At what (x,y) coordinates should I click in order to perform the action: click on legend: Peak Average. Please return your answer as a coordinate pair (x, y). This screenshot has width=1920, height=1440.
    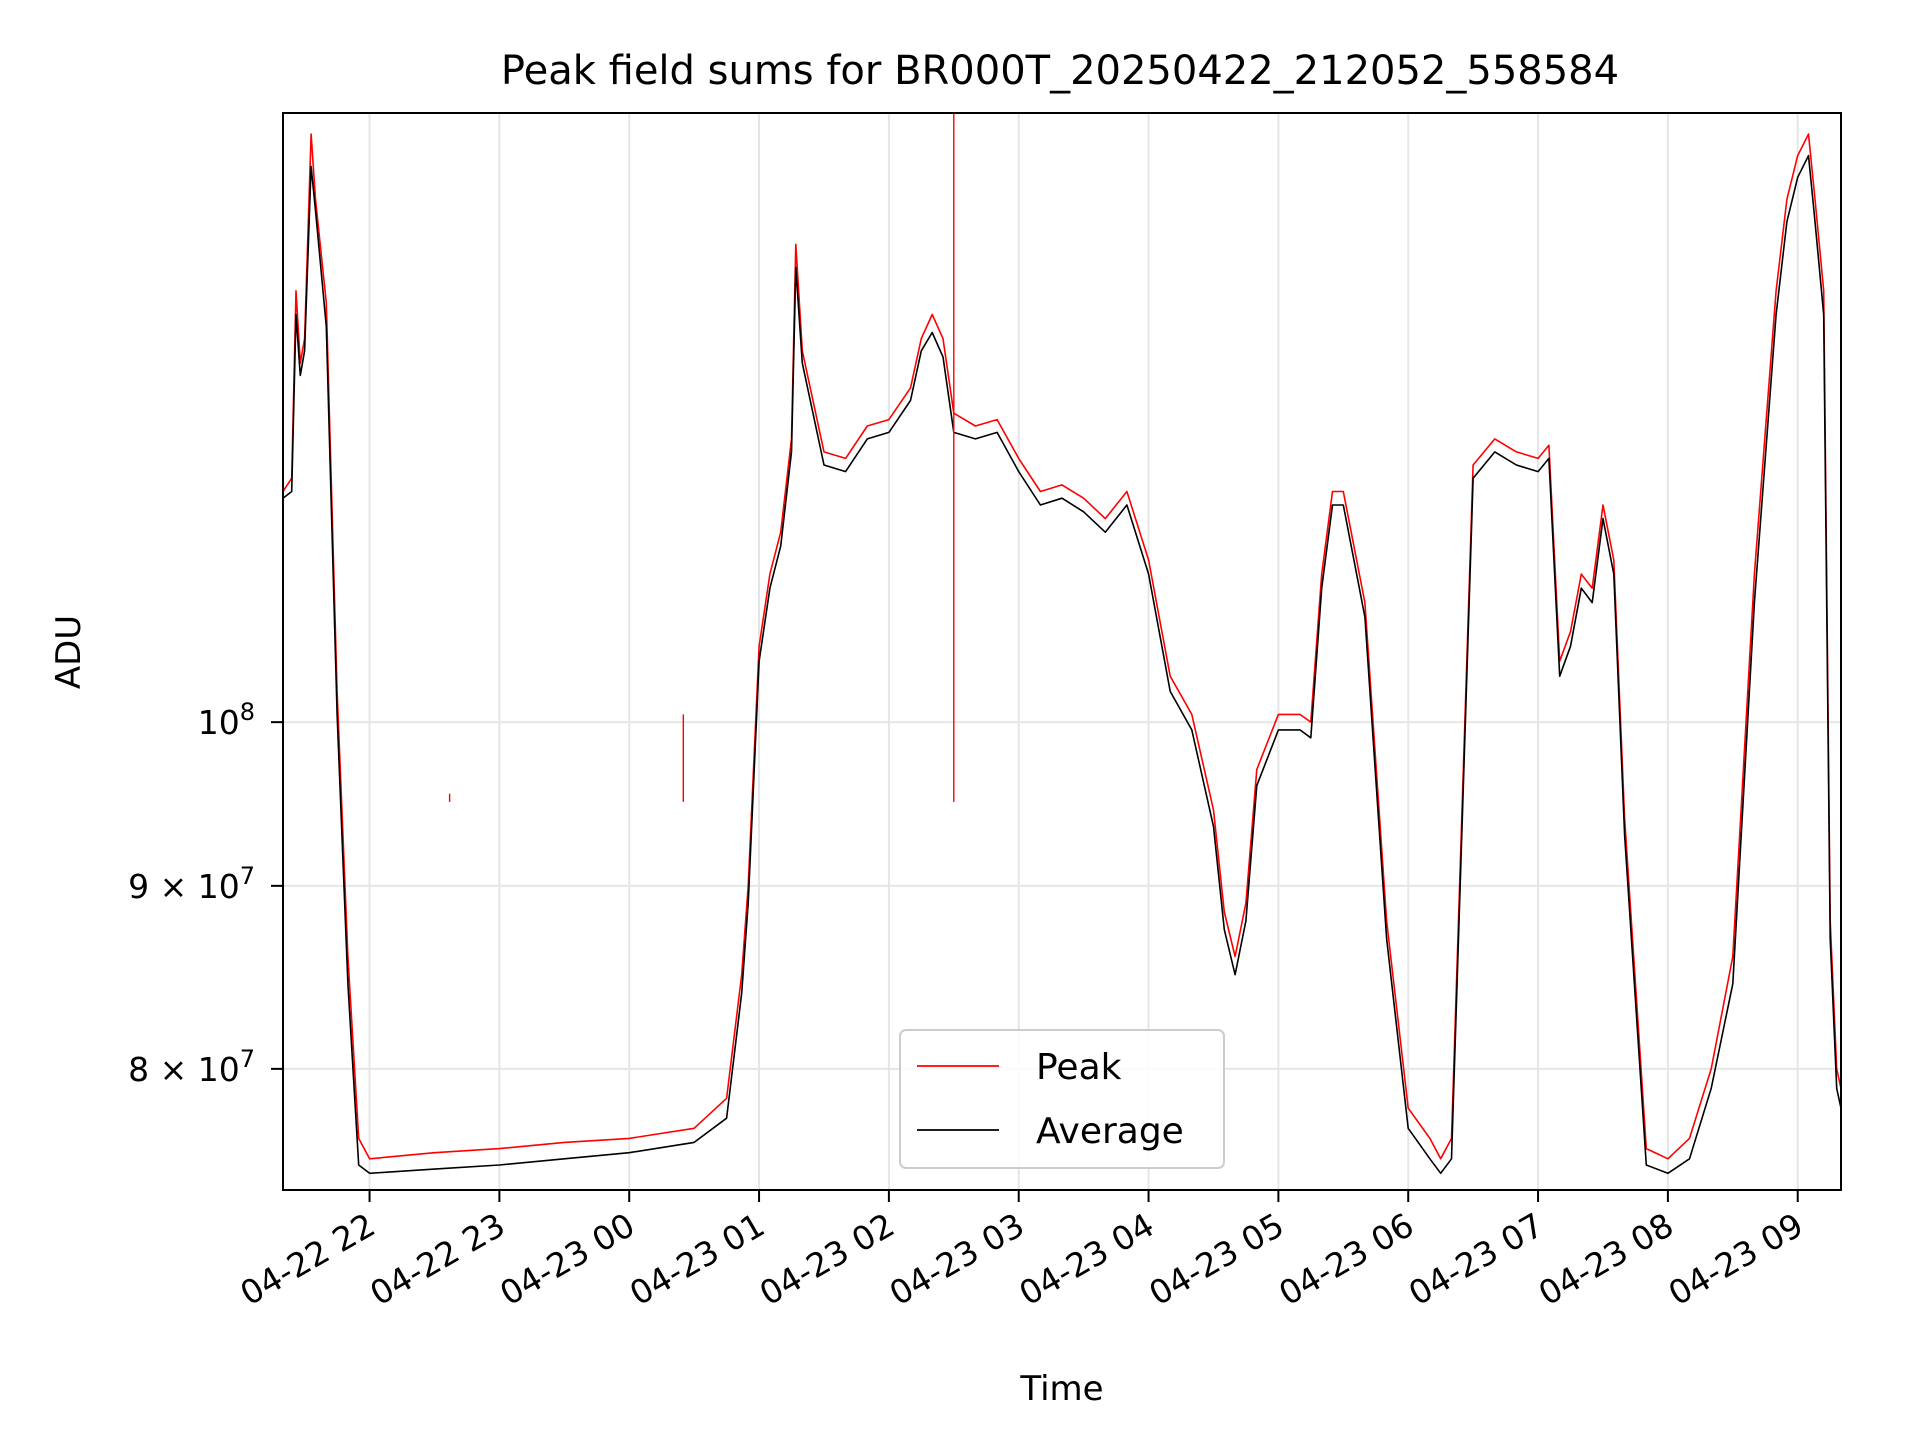
    Looking at the image, I should click on (1062, 1099).